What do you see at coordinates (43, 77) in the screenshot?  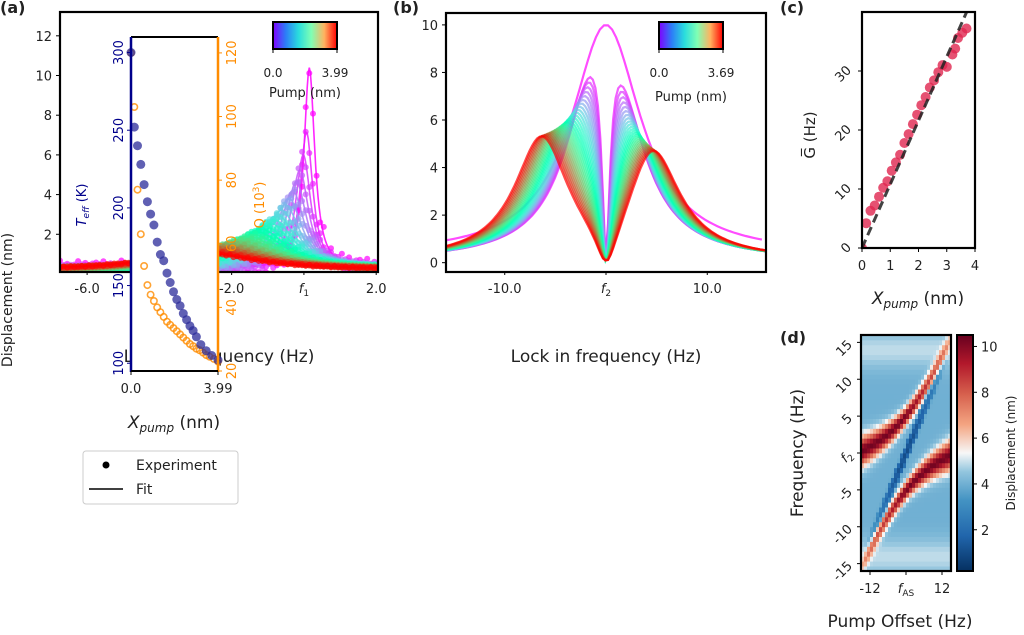 I see `panel-a-ytick-label: 10` at bounding box center [43, 77].